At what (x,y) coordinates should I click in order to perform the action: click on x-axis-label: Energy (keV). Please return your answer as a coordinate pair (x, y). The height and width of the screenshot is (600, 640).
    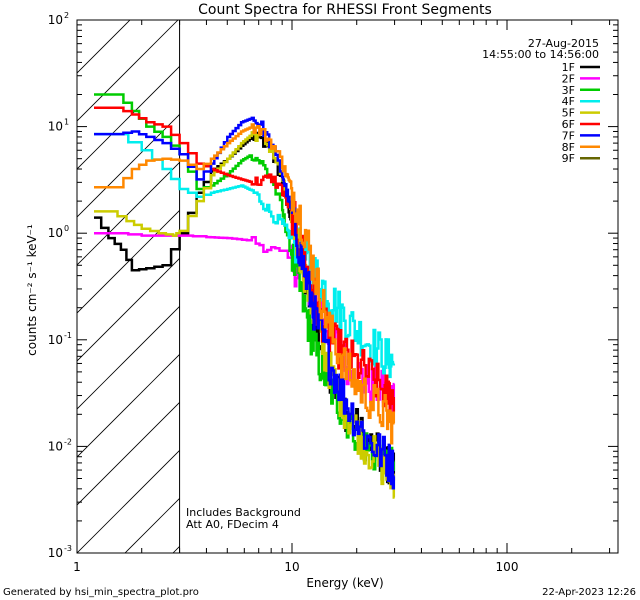
    Looking at the image, I should click on (344, 583).